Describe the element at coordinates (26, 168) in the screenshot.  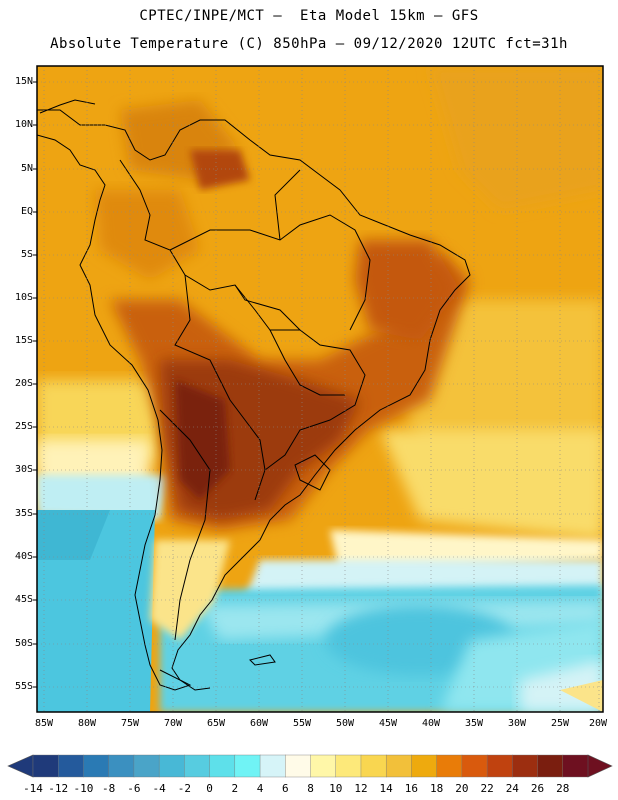
I see `lat-label: 5N` at that location.